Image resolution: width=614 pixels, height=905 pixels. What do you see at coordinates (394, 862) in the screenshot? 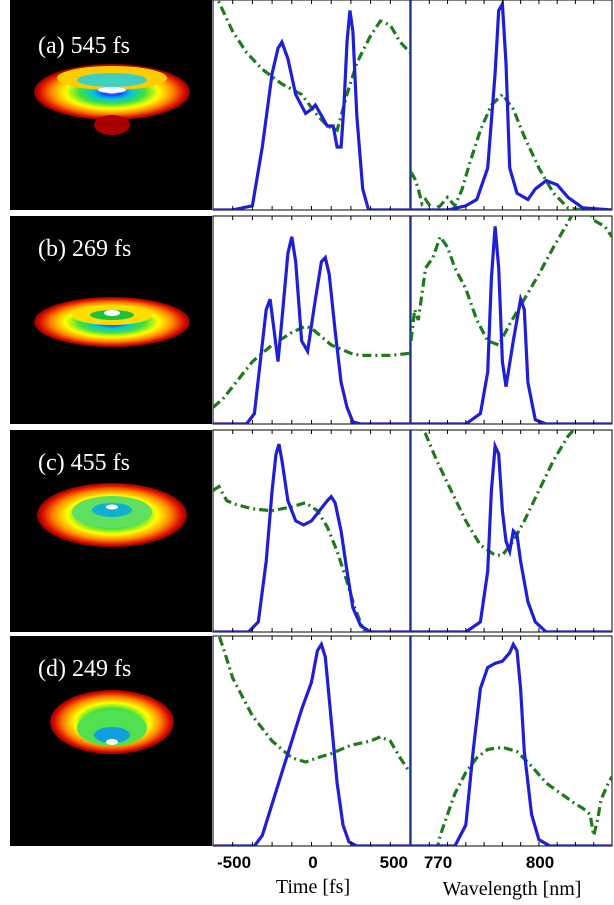
I see `time-tick-label: 500` at bounding box center [394, 862].